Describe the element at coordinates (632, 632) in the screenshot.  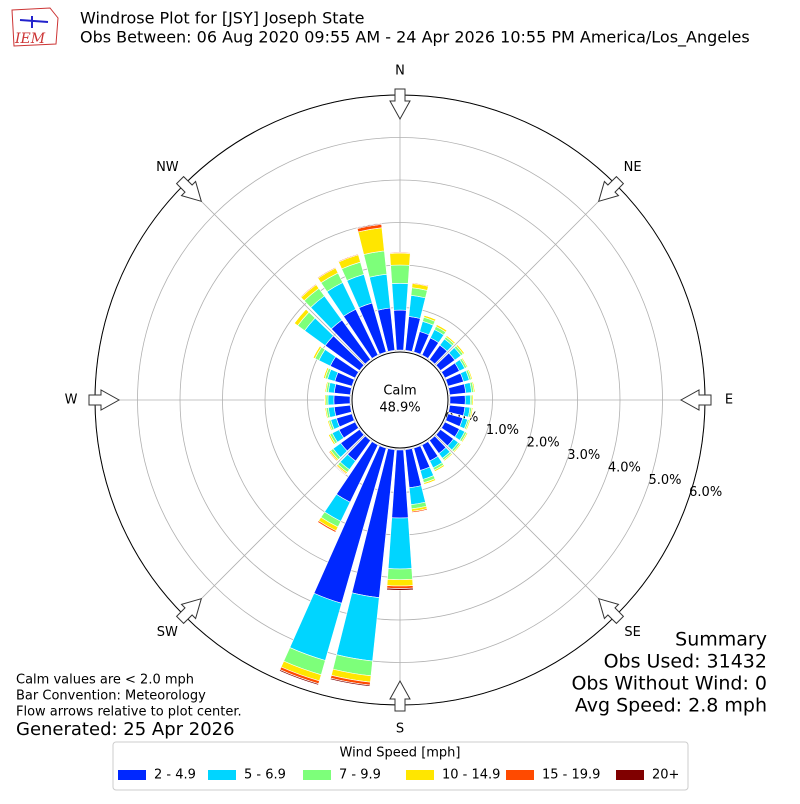
I see `direction-label: SE` at that location.